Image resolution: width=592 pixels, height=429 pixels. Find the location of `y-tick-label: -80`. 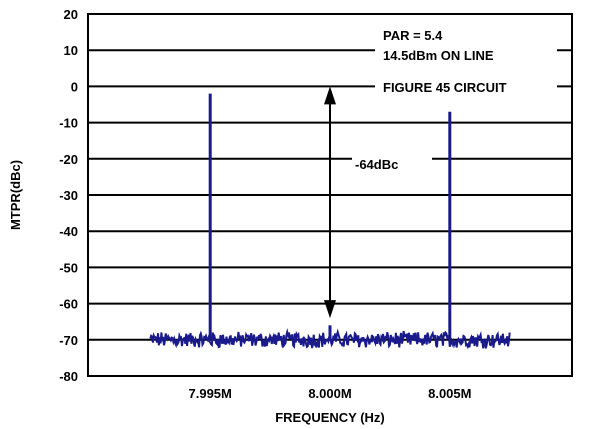

y-tick-label: -80 is located at coordinates (68, 376).